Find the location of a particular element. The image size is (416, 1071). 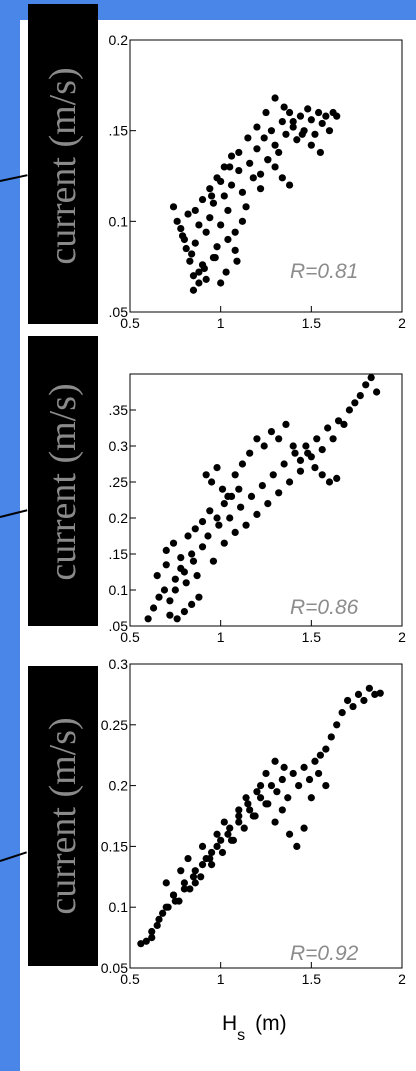

y-tick-label: 0.3 is located at coordinates (119, 664).